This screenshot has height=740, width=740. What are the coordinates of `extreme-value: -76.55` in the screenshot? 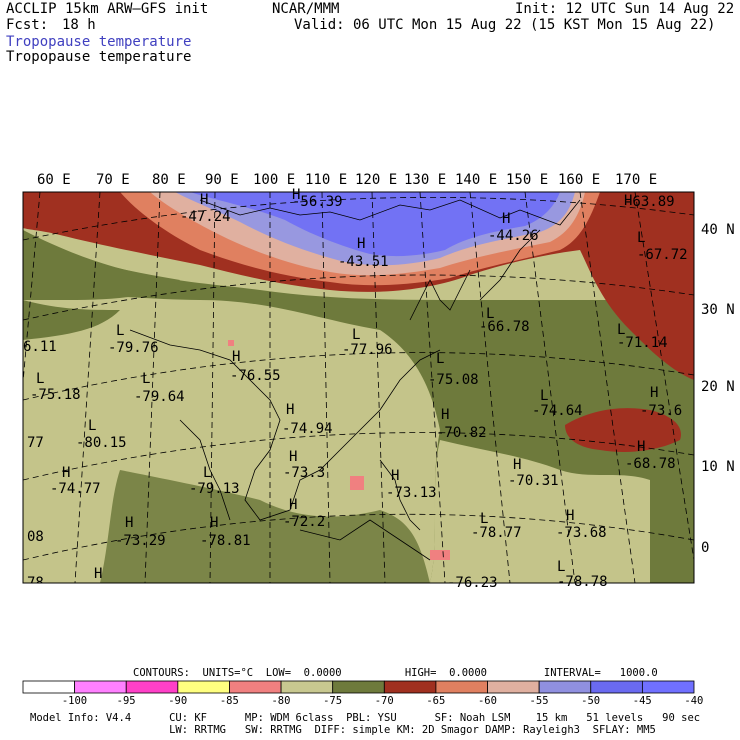 It's located at (255, 376).